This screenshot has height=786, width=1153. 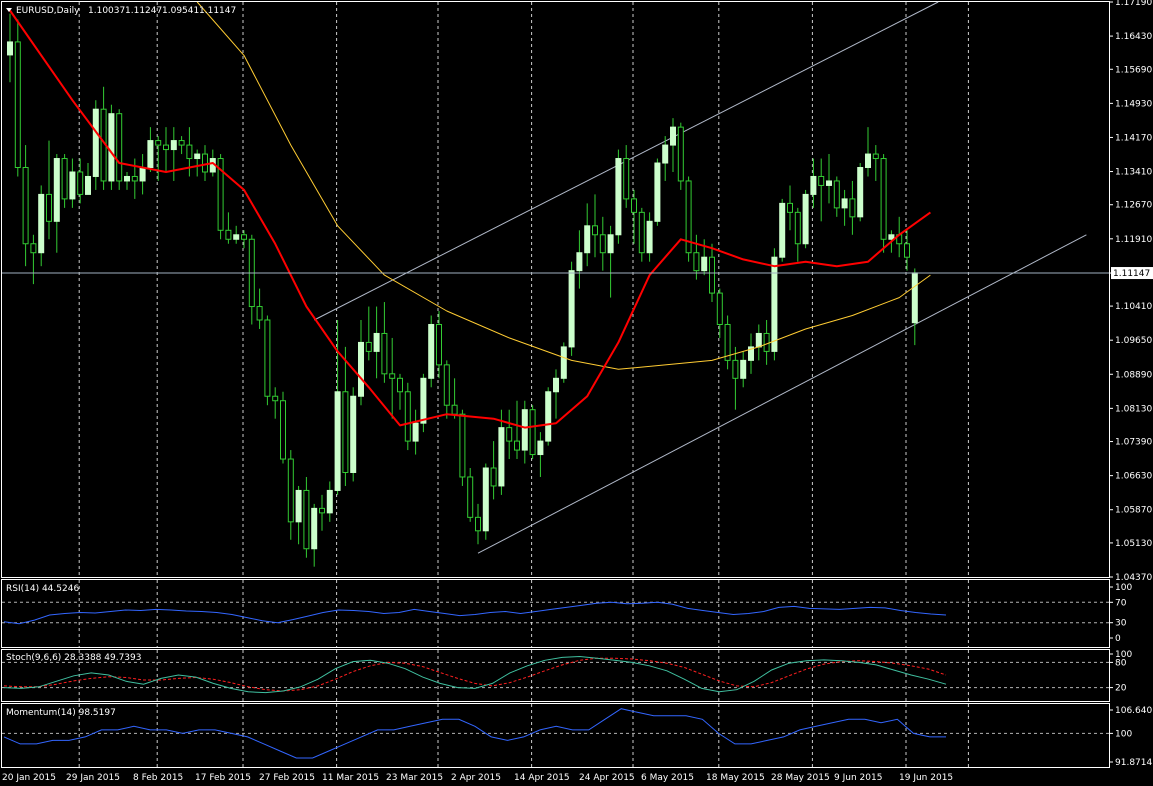 What do you see at coordinates (555, 735) in the screenshot?
I see `momentum-panel-frame` at bounding box center [555, 735].